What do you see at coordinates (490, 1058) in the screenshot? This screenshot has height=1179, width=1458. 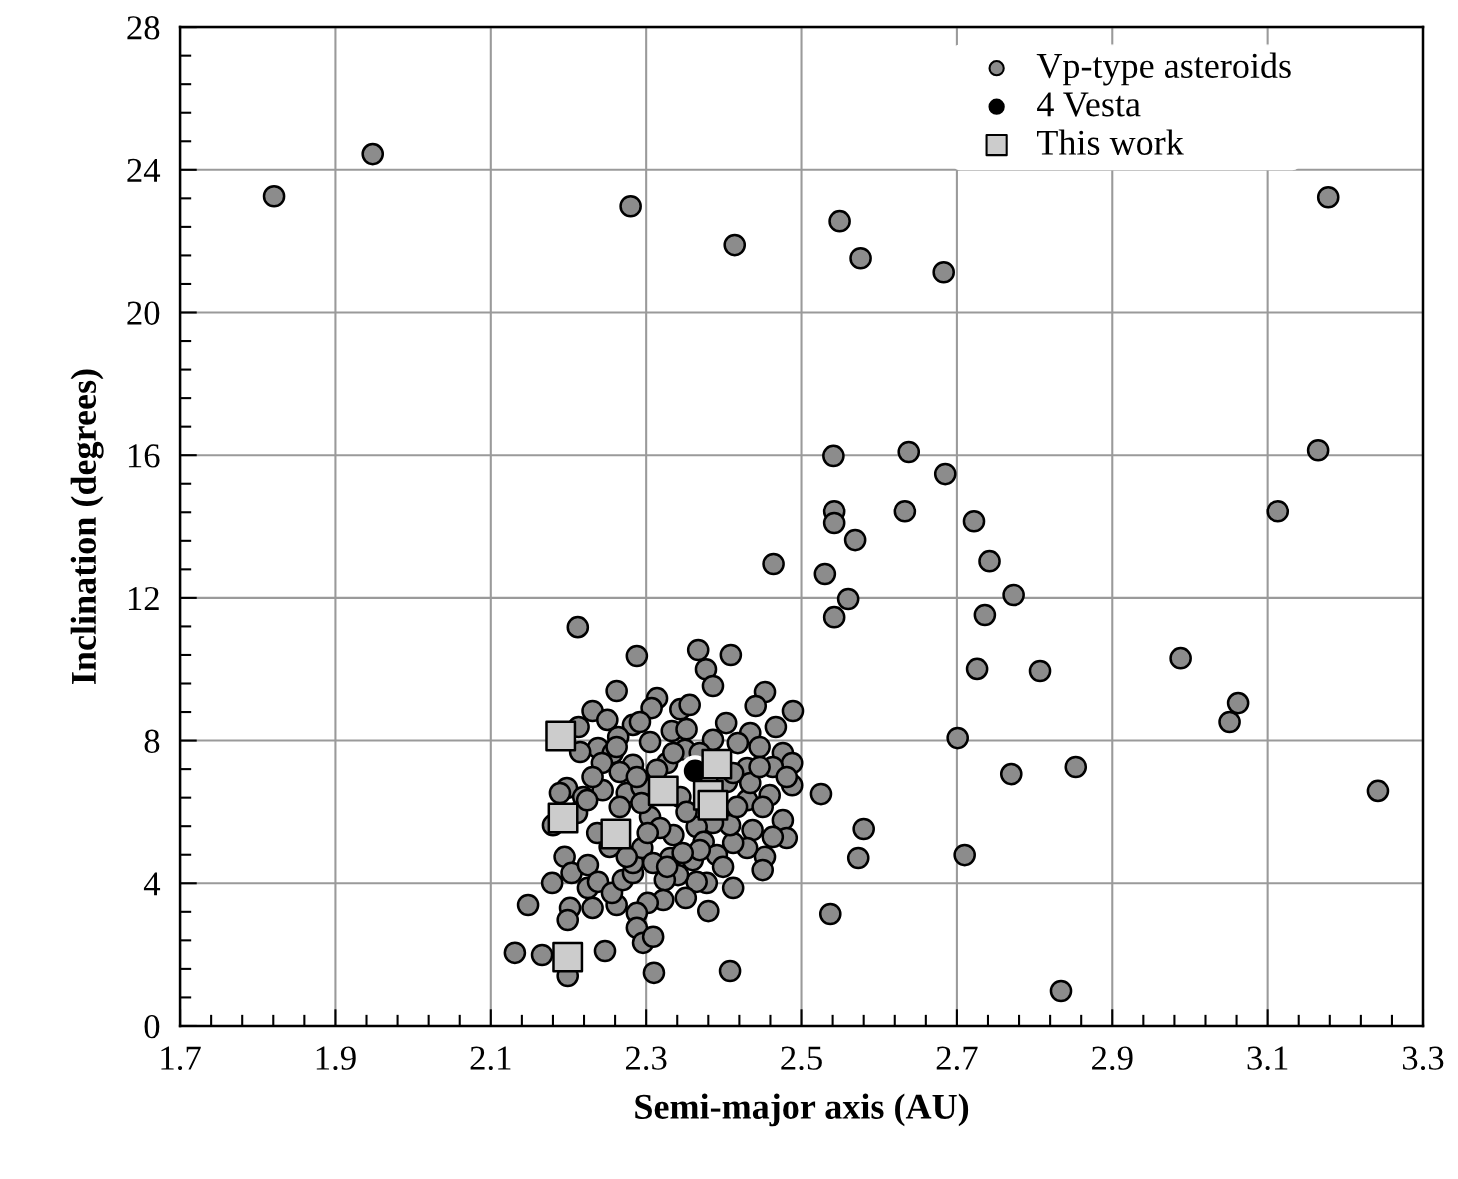 I see `x-tick-label: 2.1` at bounding box center [490, 1058].